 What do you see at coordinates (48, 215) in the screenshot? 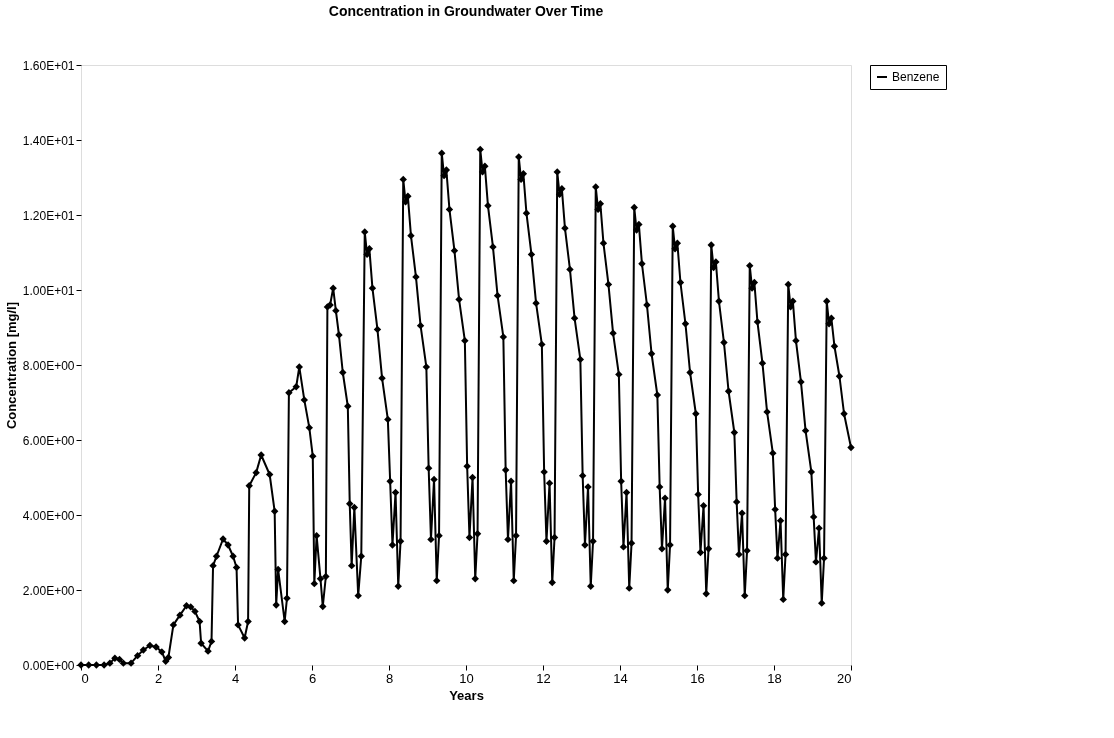
I see `y-tick-label: 1.20E+01` at bounding box center [48, 215].